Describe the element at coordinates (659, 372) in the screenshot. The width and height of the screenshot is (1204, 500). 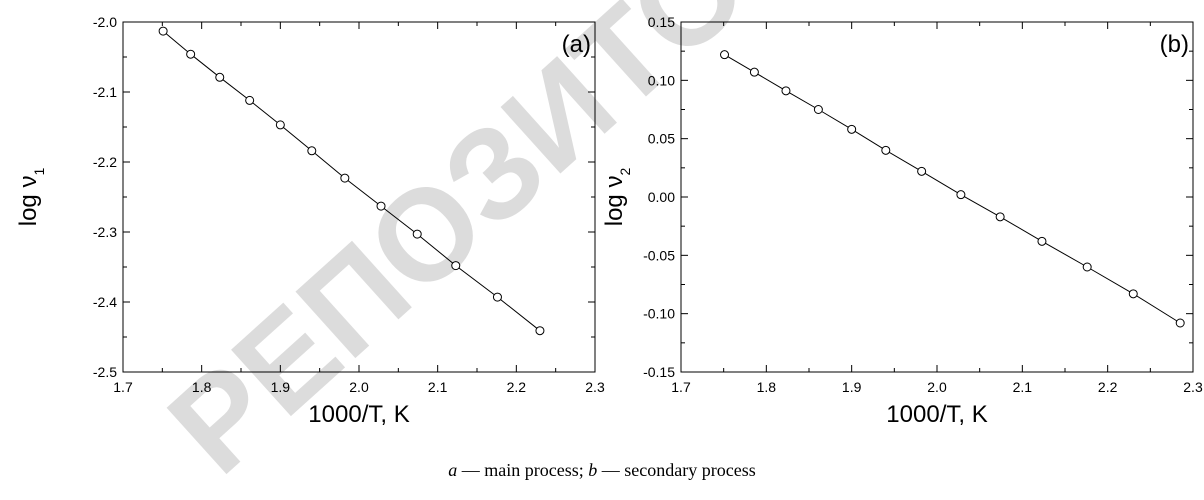
I see `y-tick-label: -0.15` at that location.